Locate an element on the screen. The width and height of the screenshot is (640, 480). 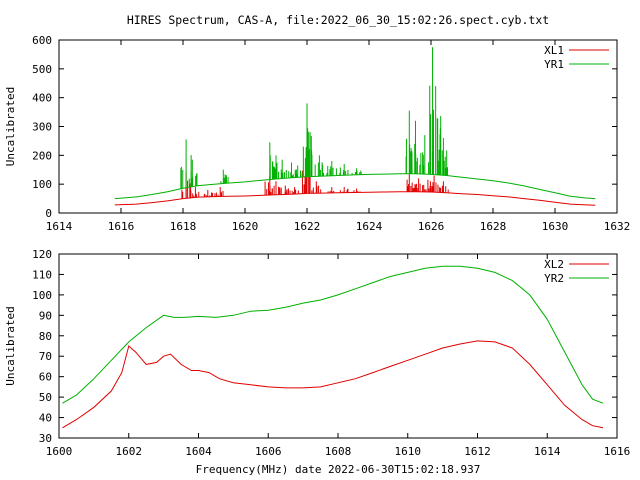
y-tick-label: 600 is located at coordinates (42, 40).